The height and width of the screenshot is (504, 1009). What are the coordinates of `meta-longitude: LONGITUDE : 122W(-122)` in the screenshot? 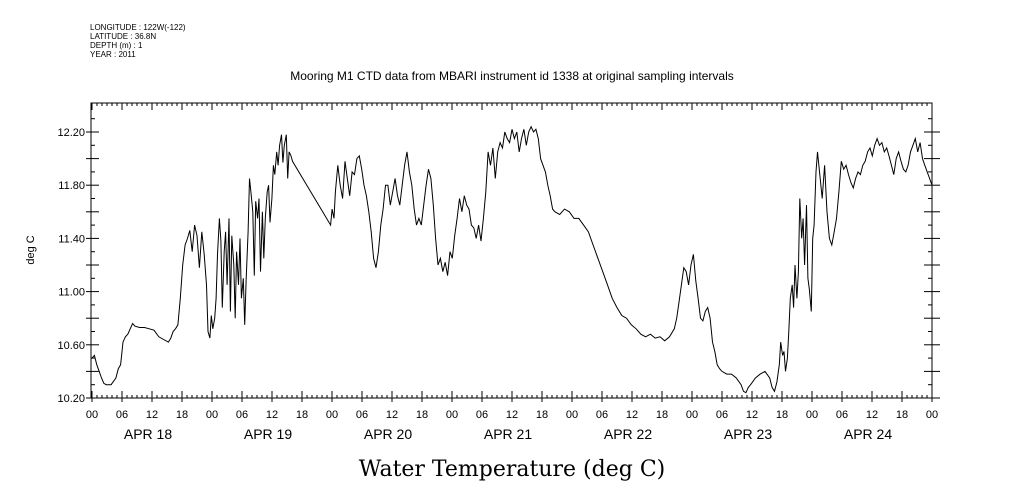 It's located at (138, 27).